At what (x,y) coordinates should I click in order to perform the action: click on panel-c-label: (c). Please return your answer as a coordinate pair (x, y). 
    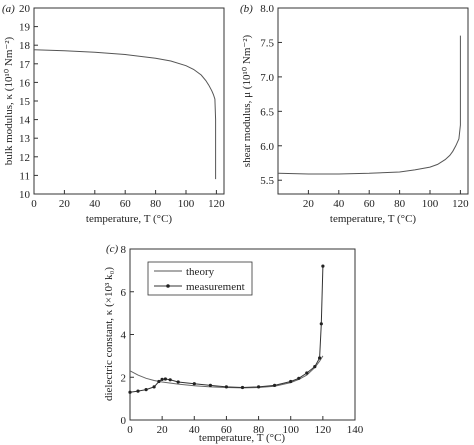
    Looking at the image, I should click on (112, 249).